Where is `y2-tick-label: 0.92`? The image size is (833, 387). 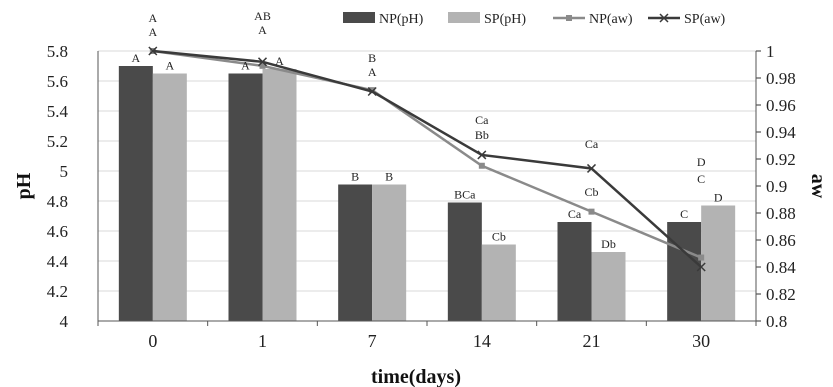
y2-tick-label: 0.92 is located at coordinates (781, 159).